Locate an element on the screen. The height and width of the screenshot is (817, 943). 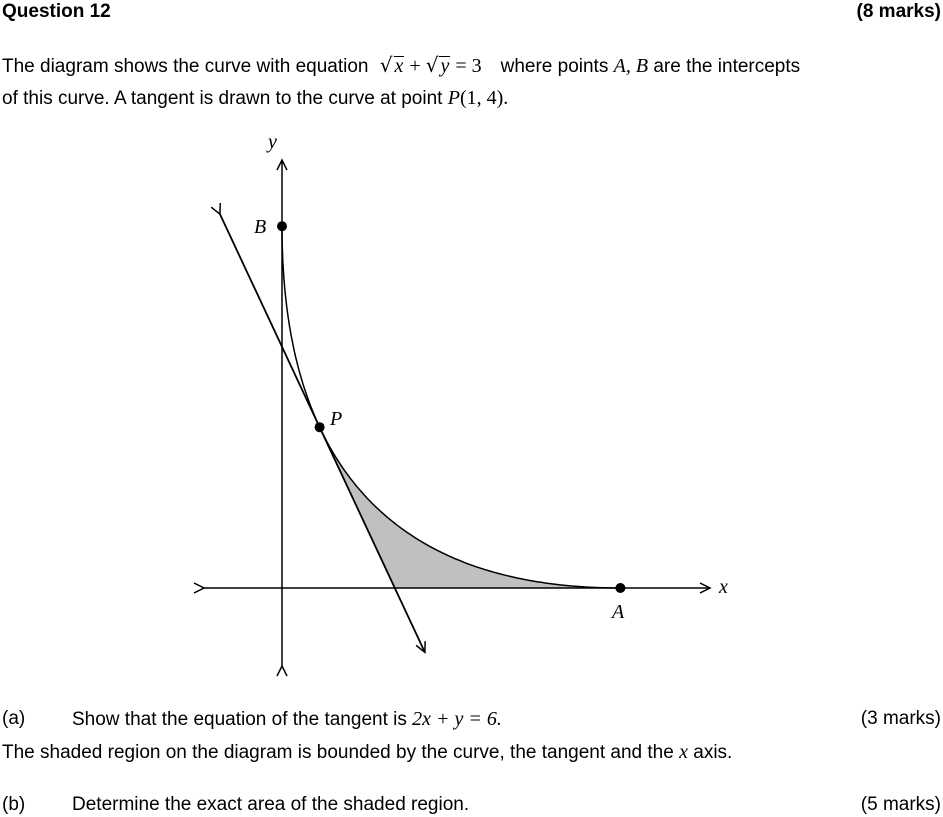
question-header: Question 12 (8 marks) is located at coordinates (471, 12).